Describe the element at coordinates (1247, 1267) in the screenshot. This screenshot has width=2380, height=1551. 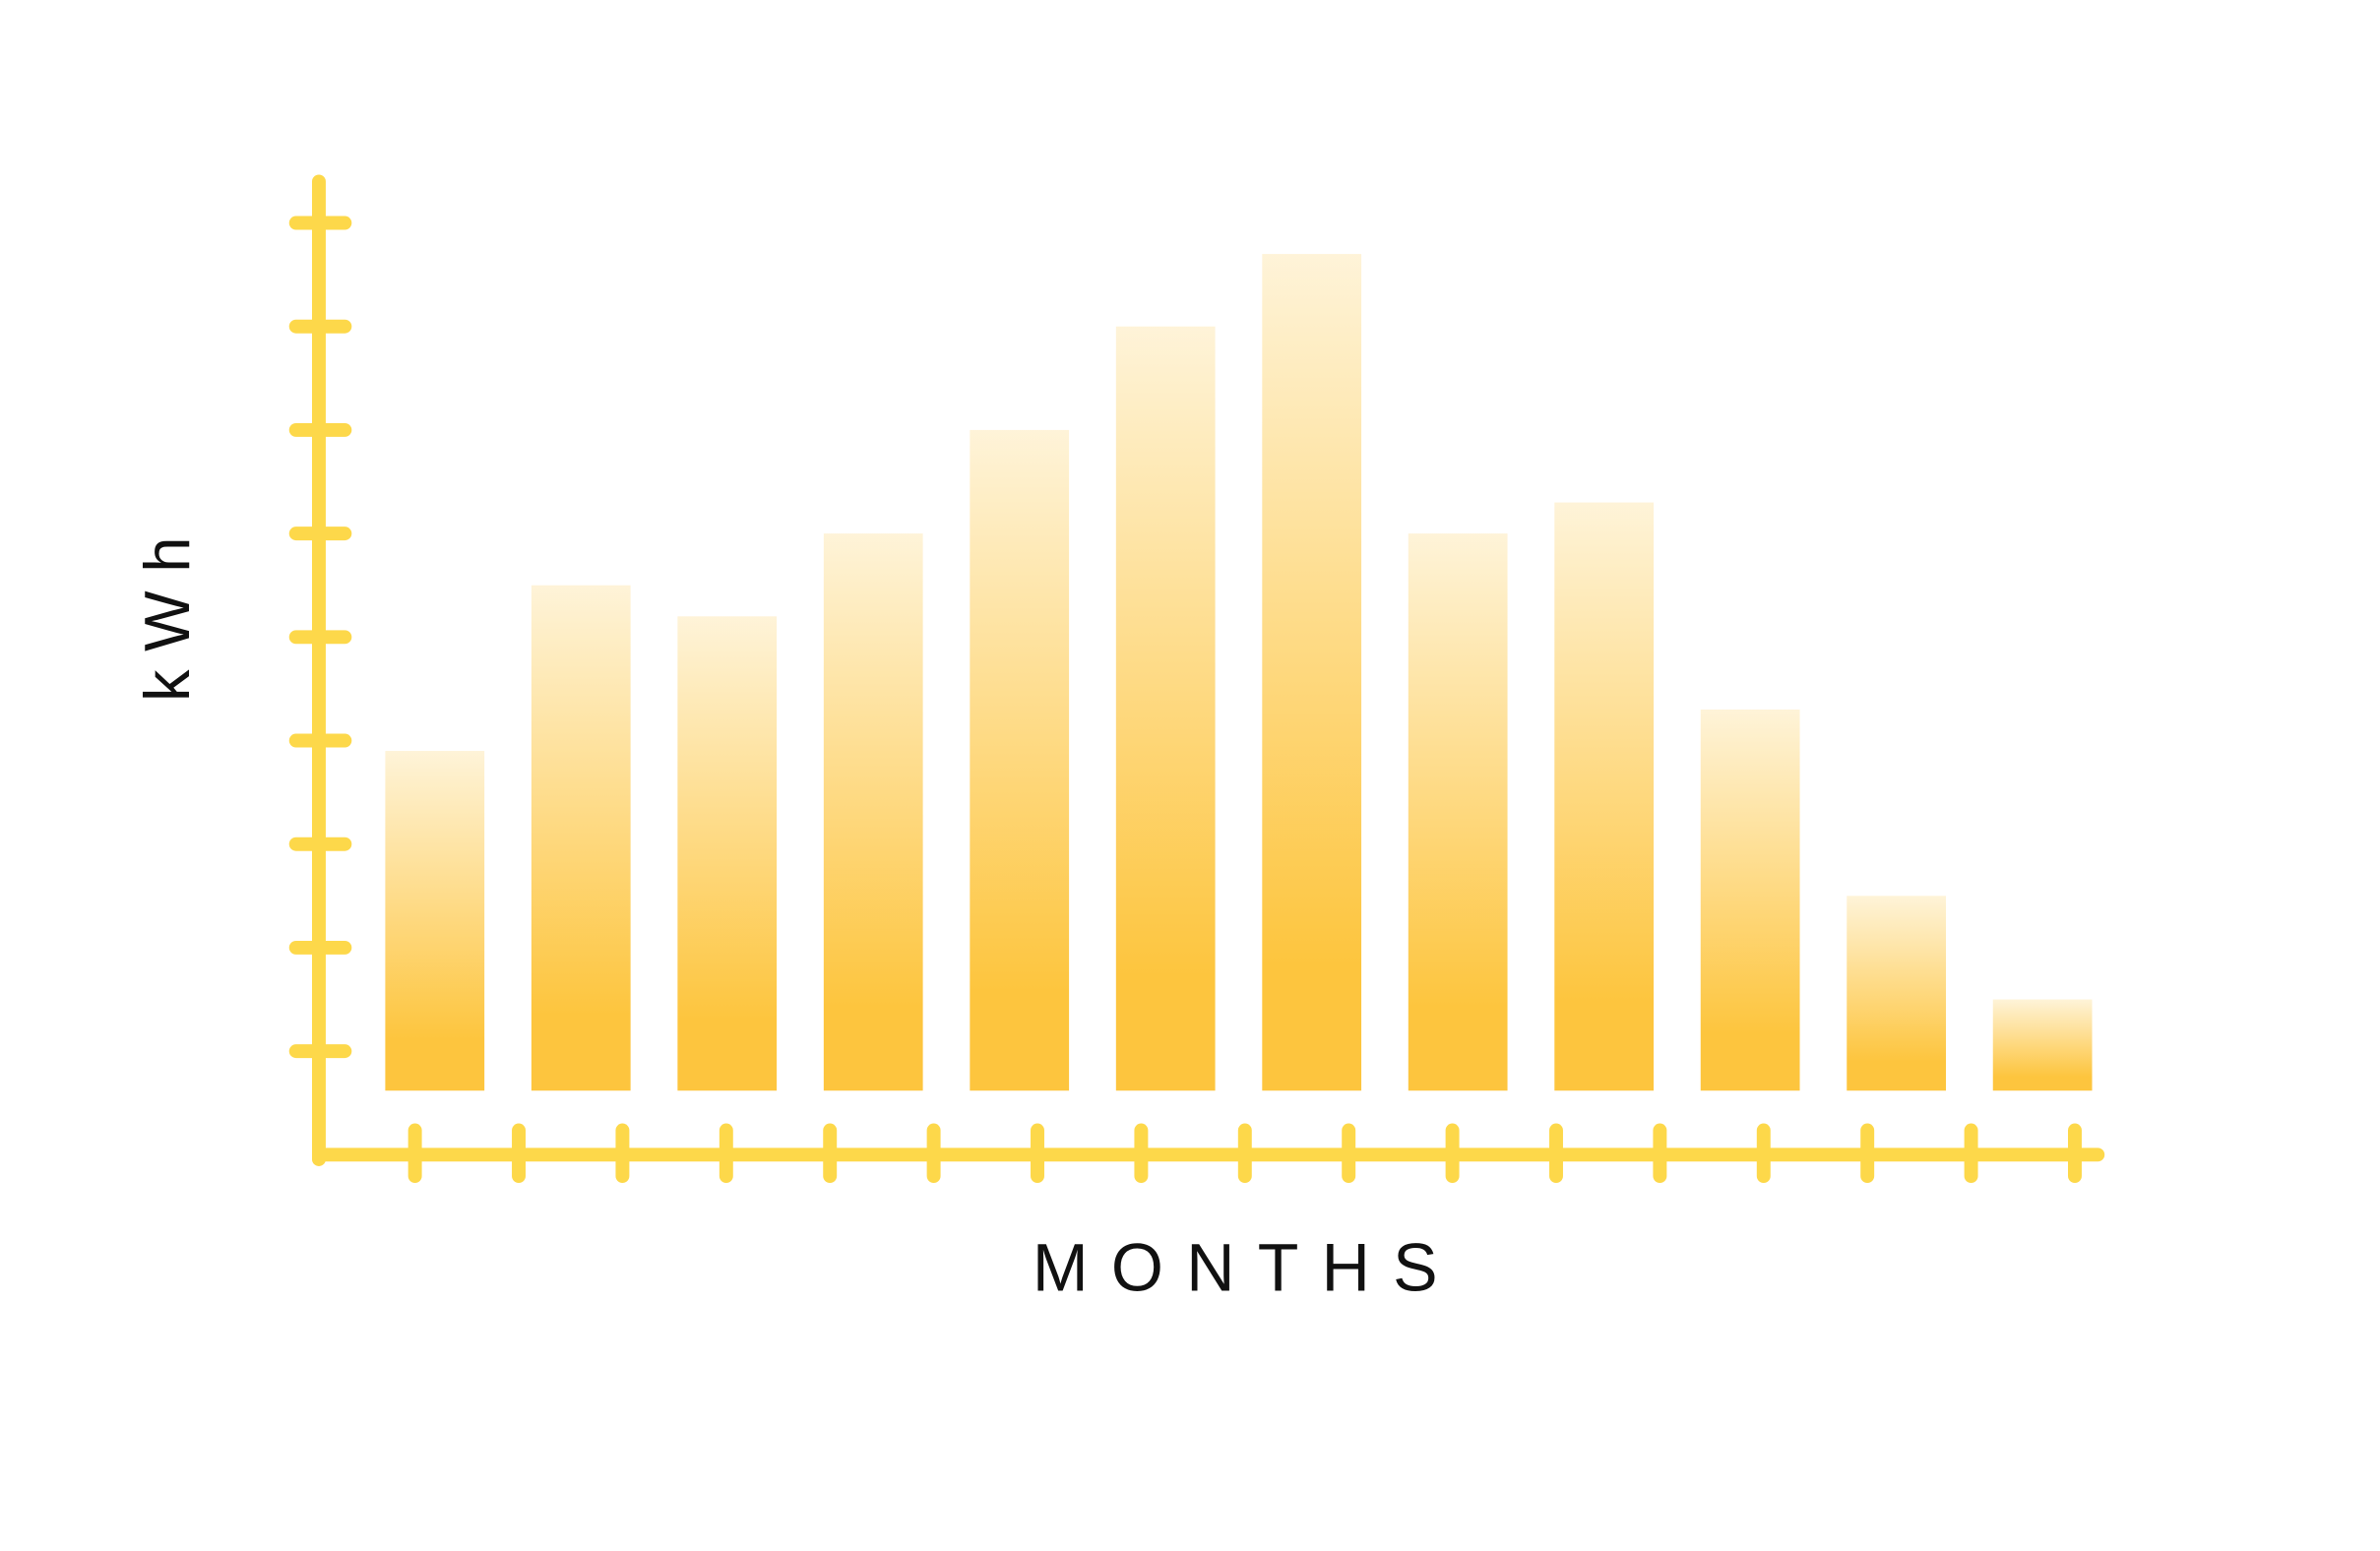
I see `x-axis-label: MONTHS` at that location.